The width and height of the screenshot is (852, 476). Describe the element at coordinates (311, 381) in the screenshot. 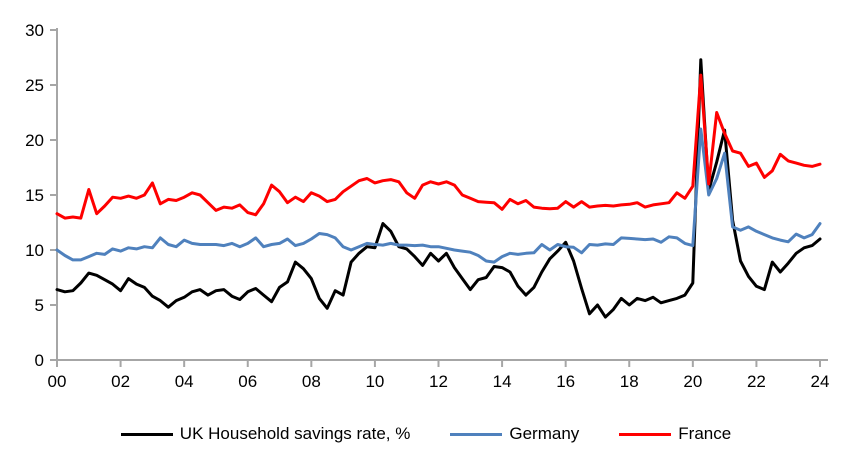

I see `x-tick-label: 08` at that location.